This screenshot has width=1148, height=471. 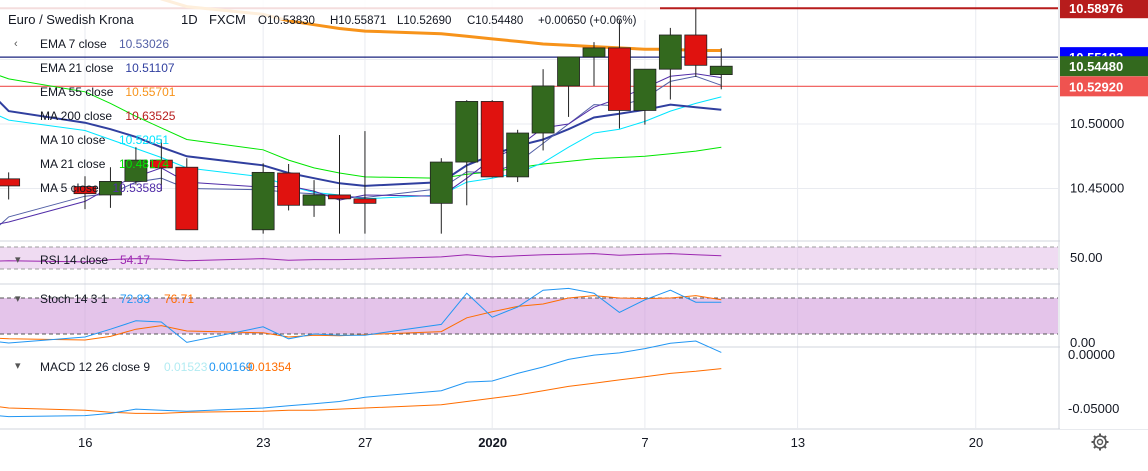 What do you see at coordinates (644, 442) in the screenshot?
I see `date-tick: 7` at bounding box center [644, 442].